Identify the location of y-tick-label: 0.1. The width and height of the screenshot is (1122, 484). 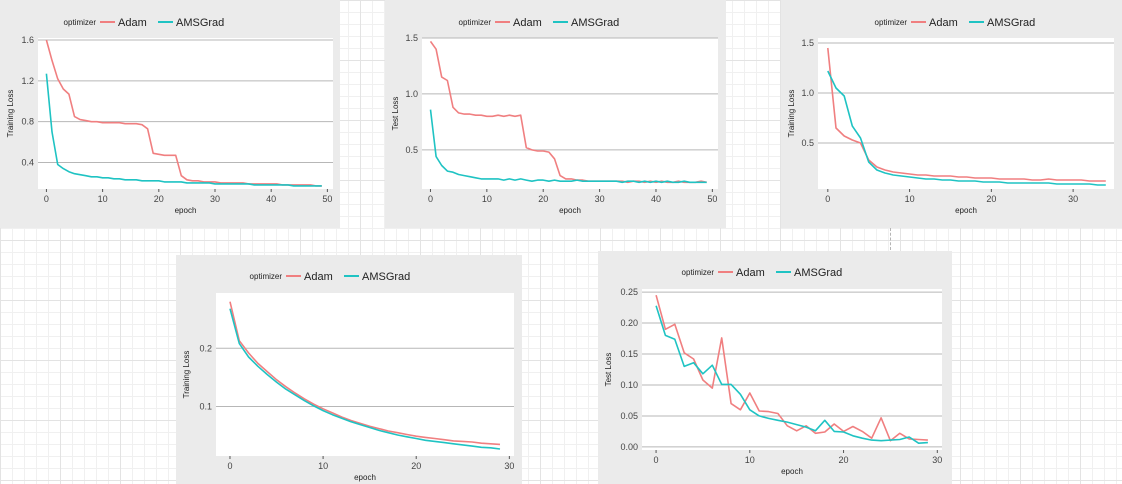
(205, 407).